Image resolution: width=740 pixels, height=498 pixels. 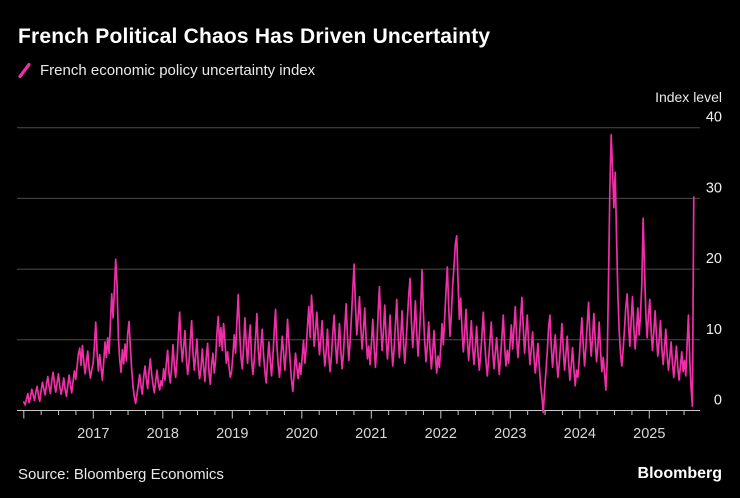 What do you see at coordinates (714, 188) in the screenshot?
I see `y-axis-tick-label: 30` at bounding box center [714, 188].